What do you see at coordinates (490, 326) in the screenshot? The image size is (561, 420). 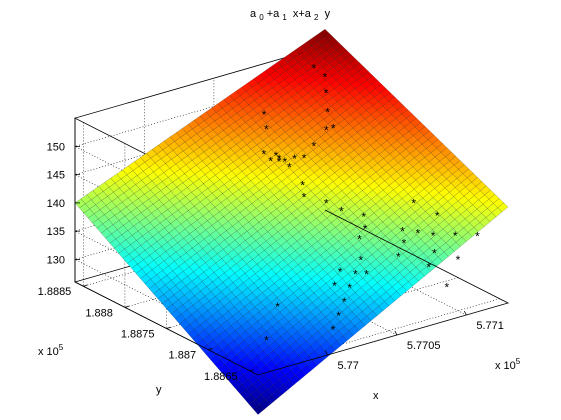 I see `x-tick-label: 5.771` at bounding box center [490, 326].